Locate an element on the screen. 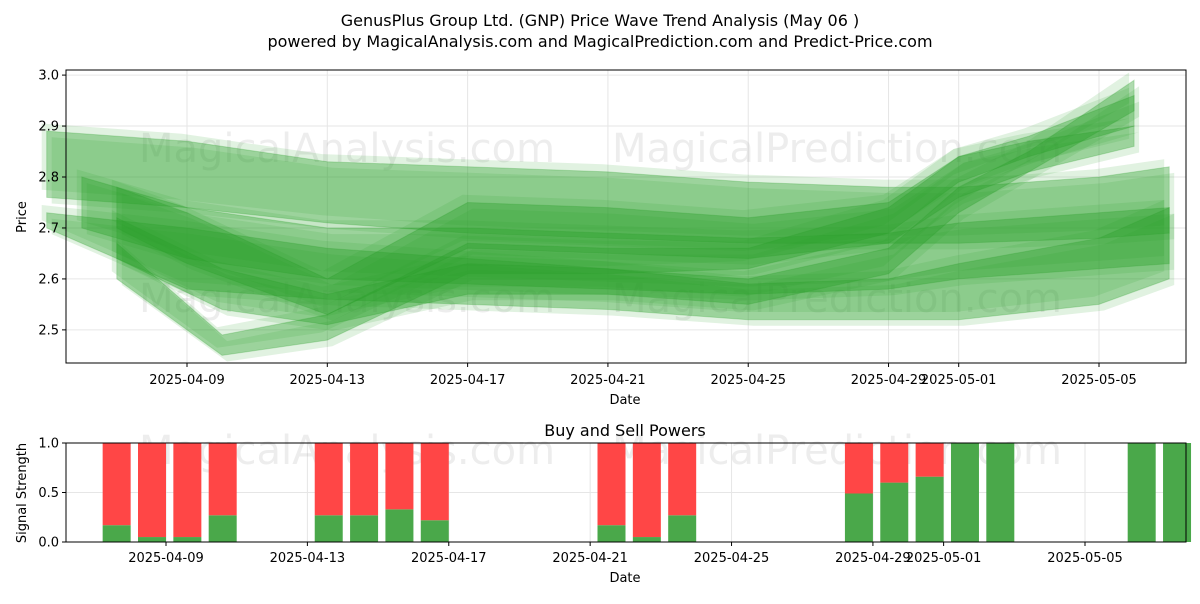 This screenshot has height=604, width=1200. signal-y-tick-label-0: 0.0 is located at coordinates (48, 543).